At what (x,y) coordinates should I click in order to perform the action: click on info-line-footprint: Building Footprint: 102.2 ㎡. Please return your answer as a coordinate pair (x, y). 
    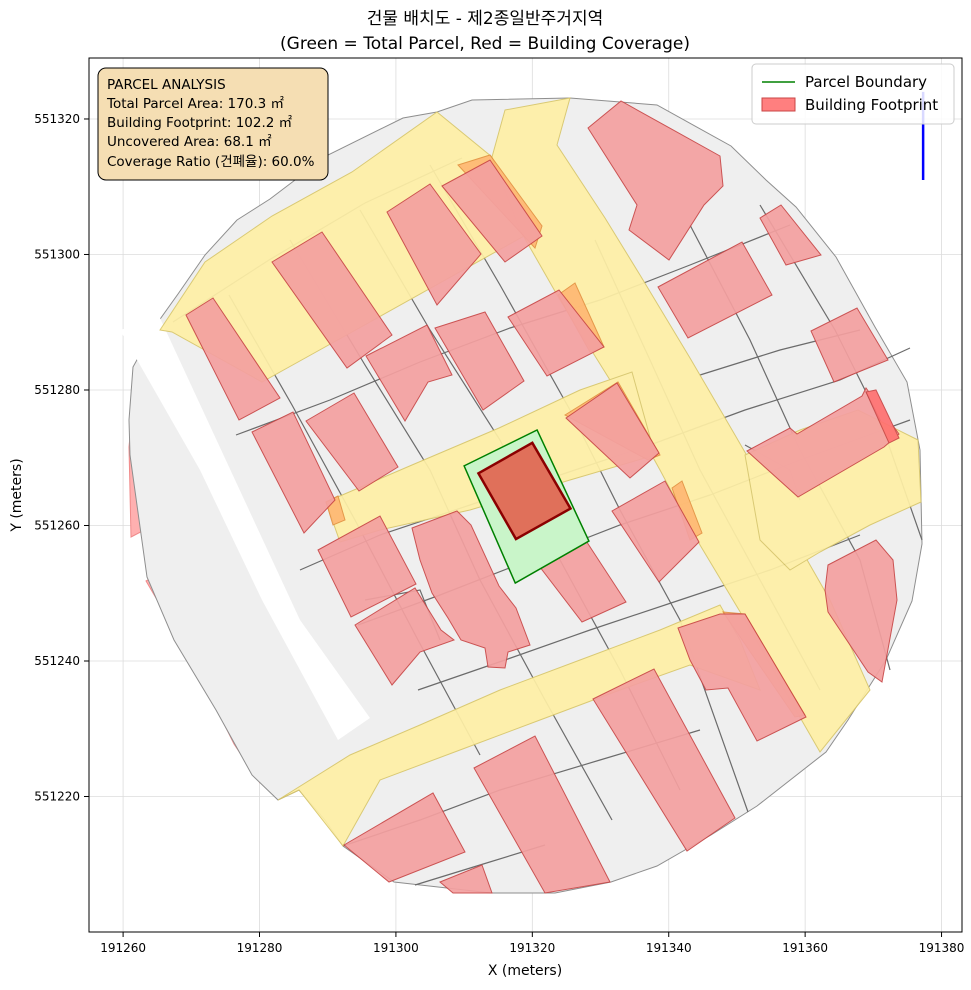
    Looking at the image, I should click on (200, 123).